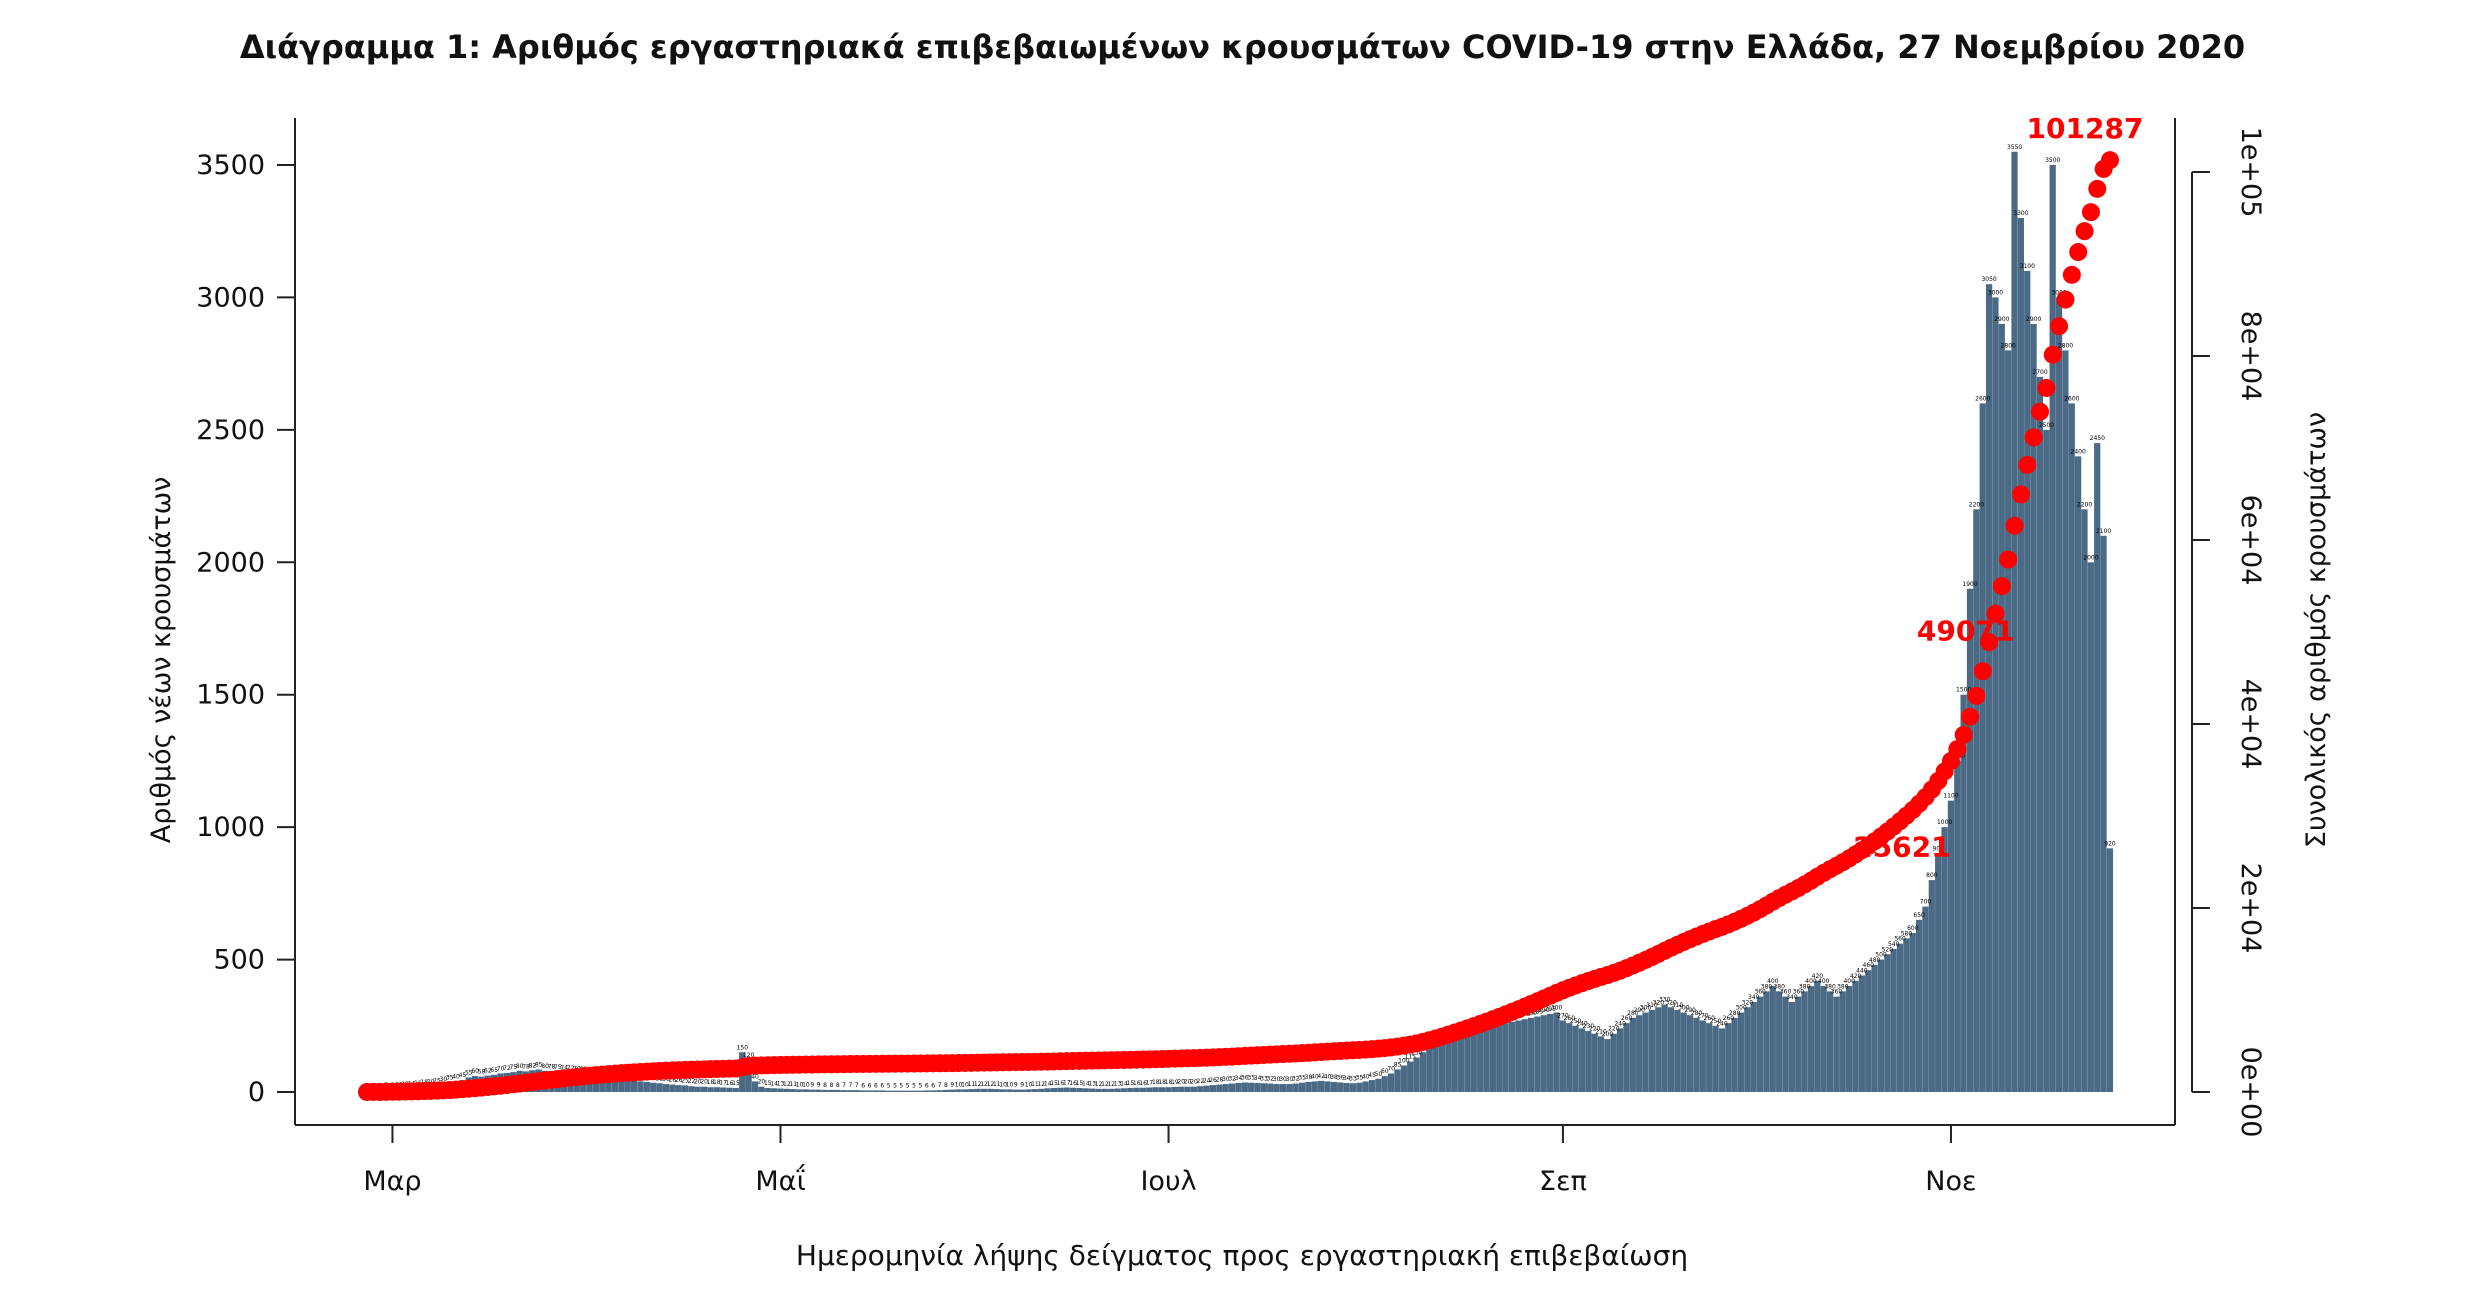 Image resolution: width=2485 pixels, height=1300 pixels. I want to click on bar-value-label: 8, so click(946, 1085).